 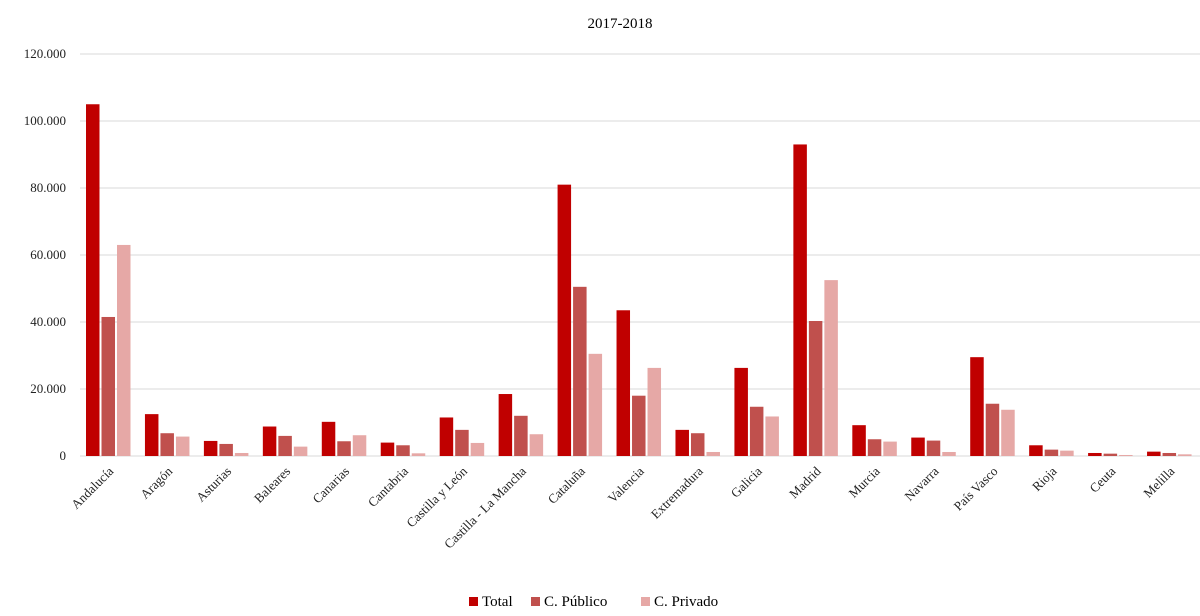 What do you see at coordinates (1158, 481) in the screenshot?
I see `x-tick-label: Melilla` at bounding box center [1158, 481].